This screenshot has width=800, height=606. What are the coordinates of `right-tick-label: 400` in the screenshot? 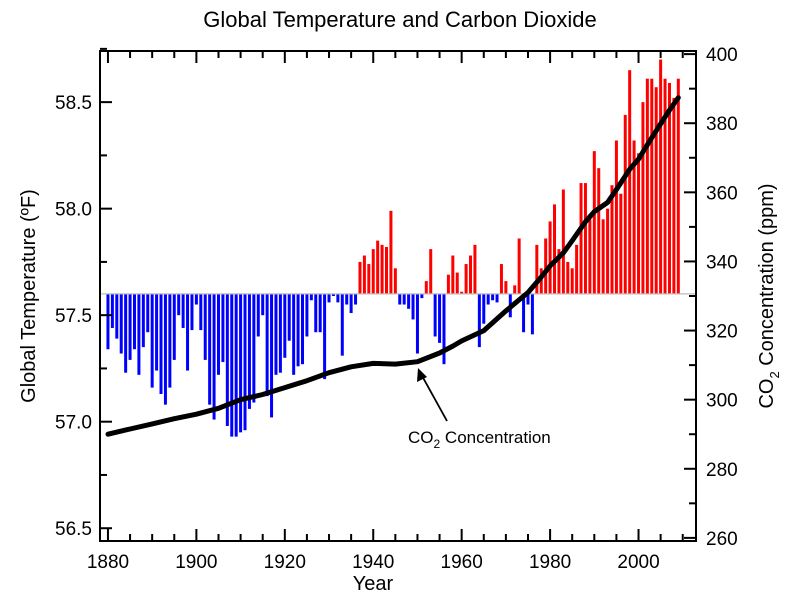 It's located at (722, 55).